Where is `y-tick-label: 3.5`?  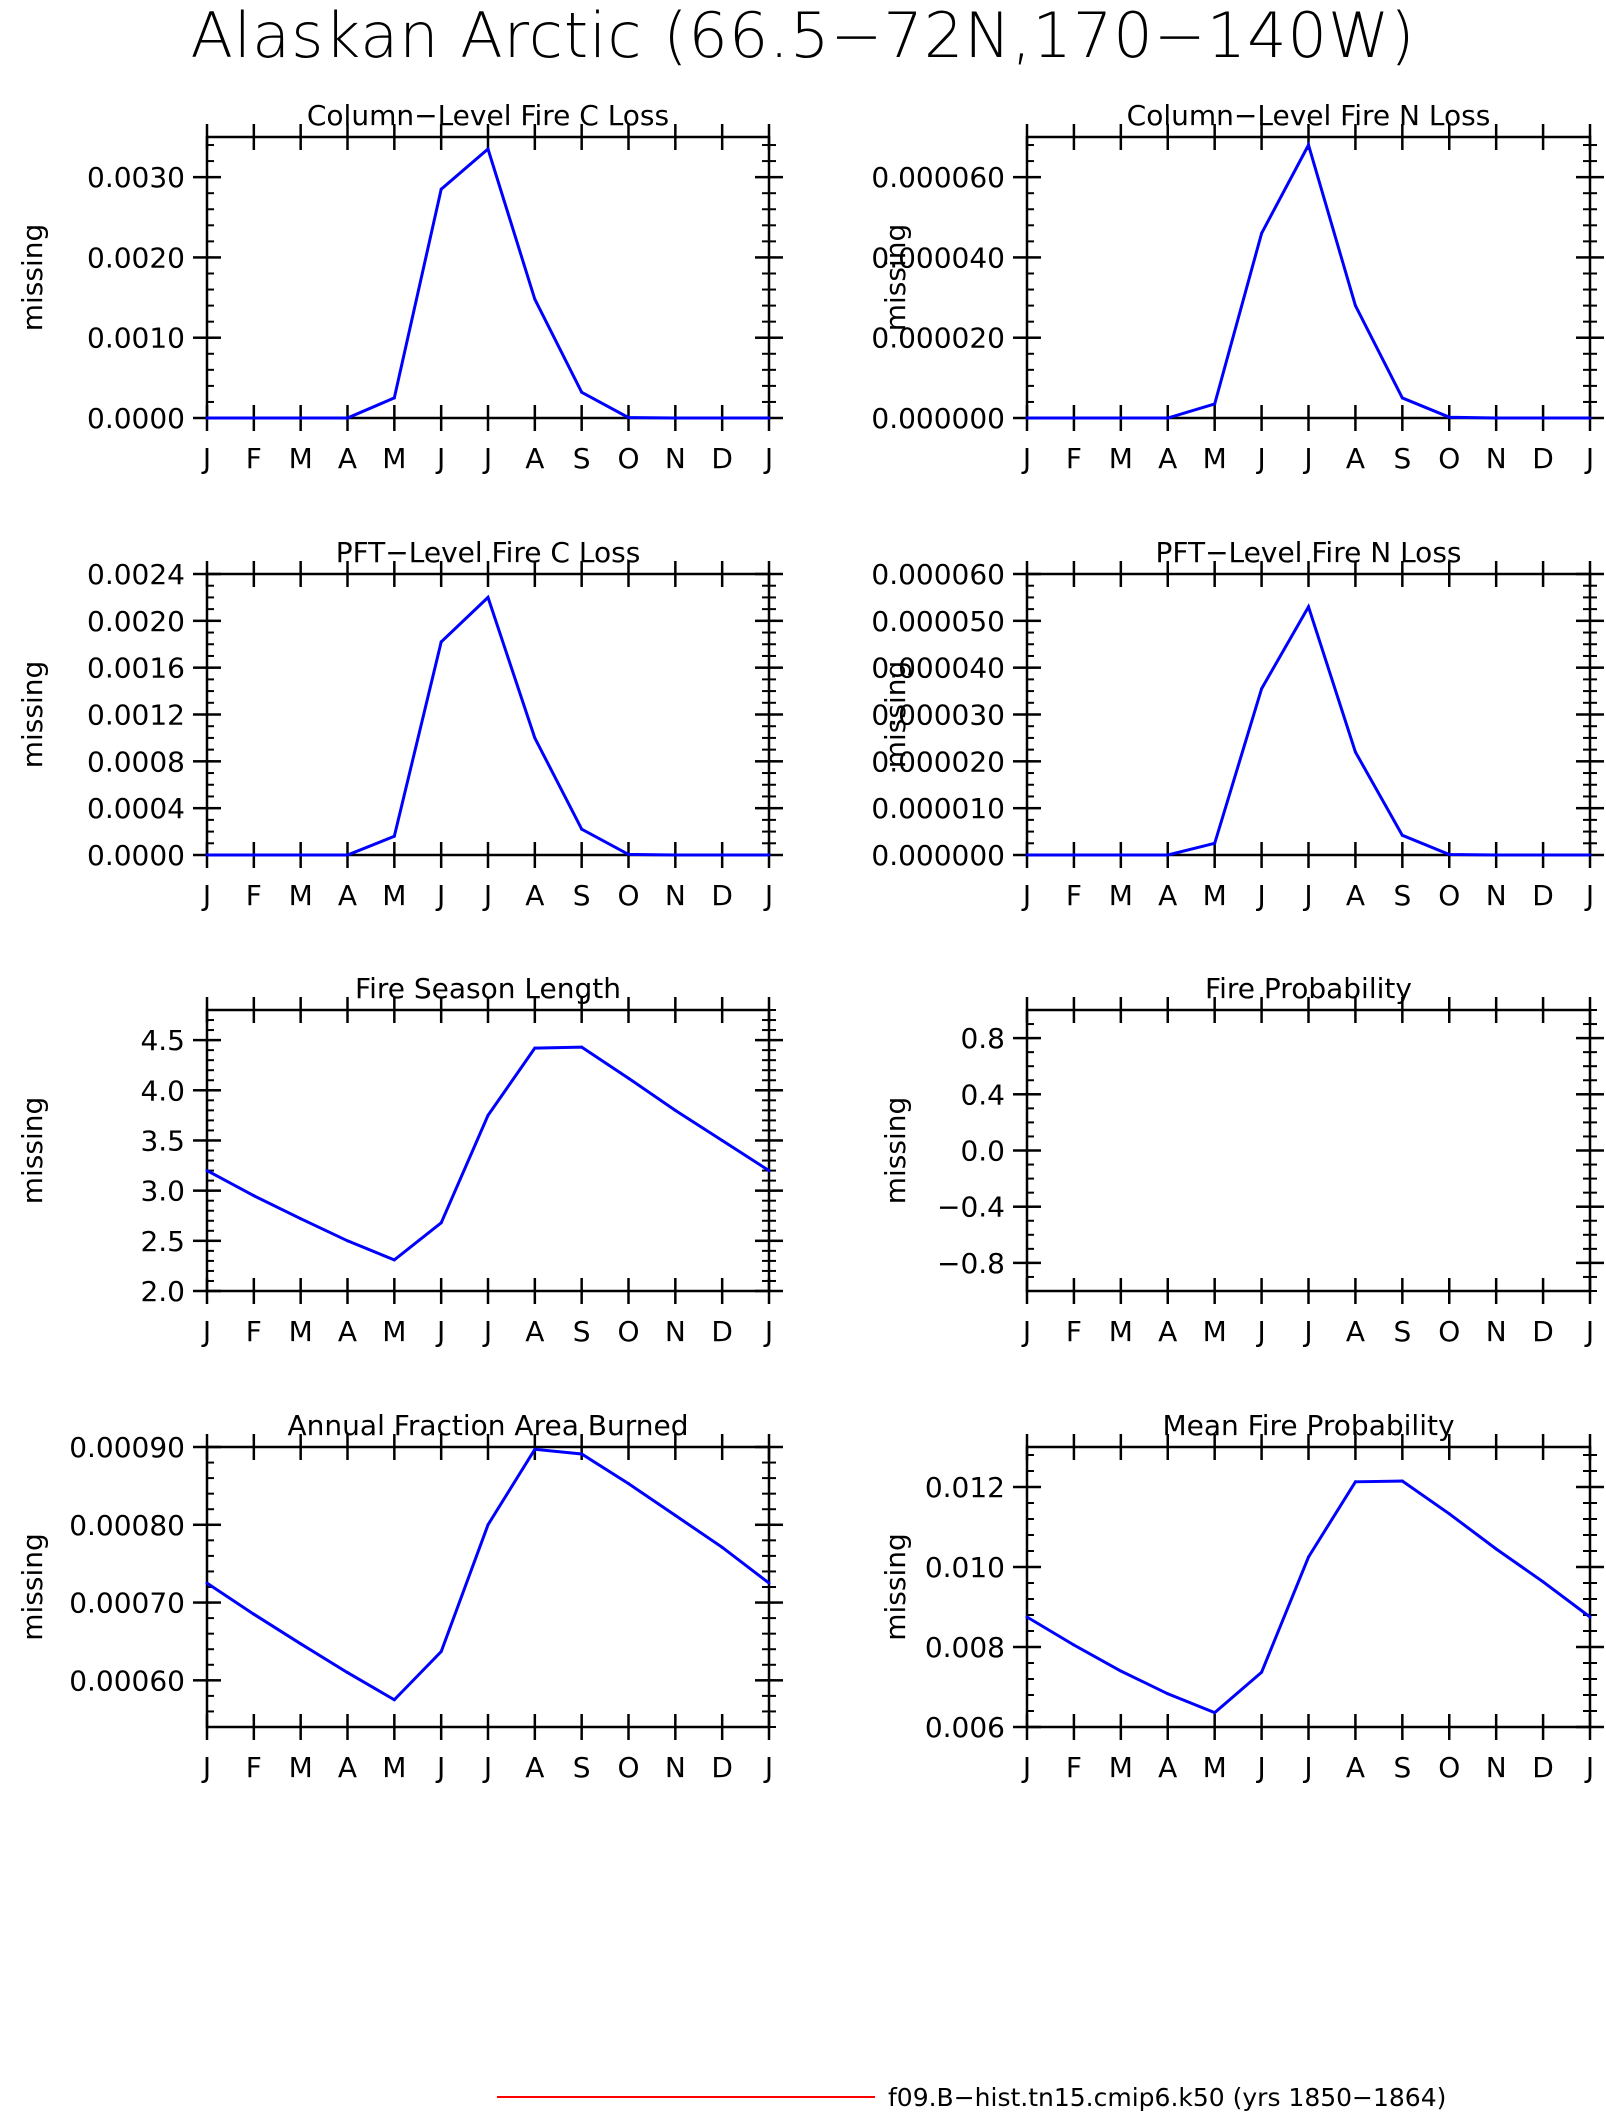 y-tick-label: 3.5 is located at coordinates (162, 1140).